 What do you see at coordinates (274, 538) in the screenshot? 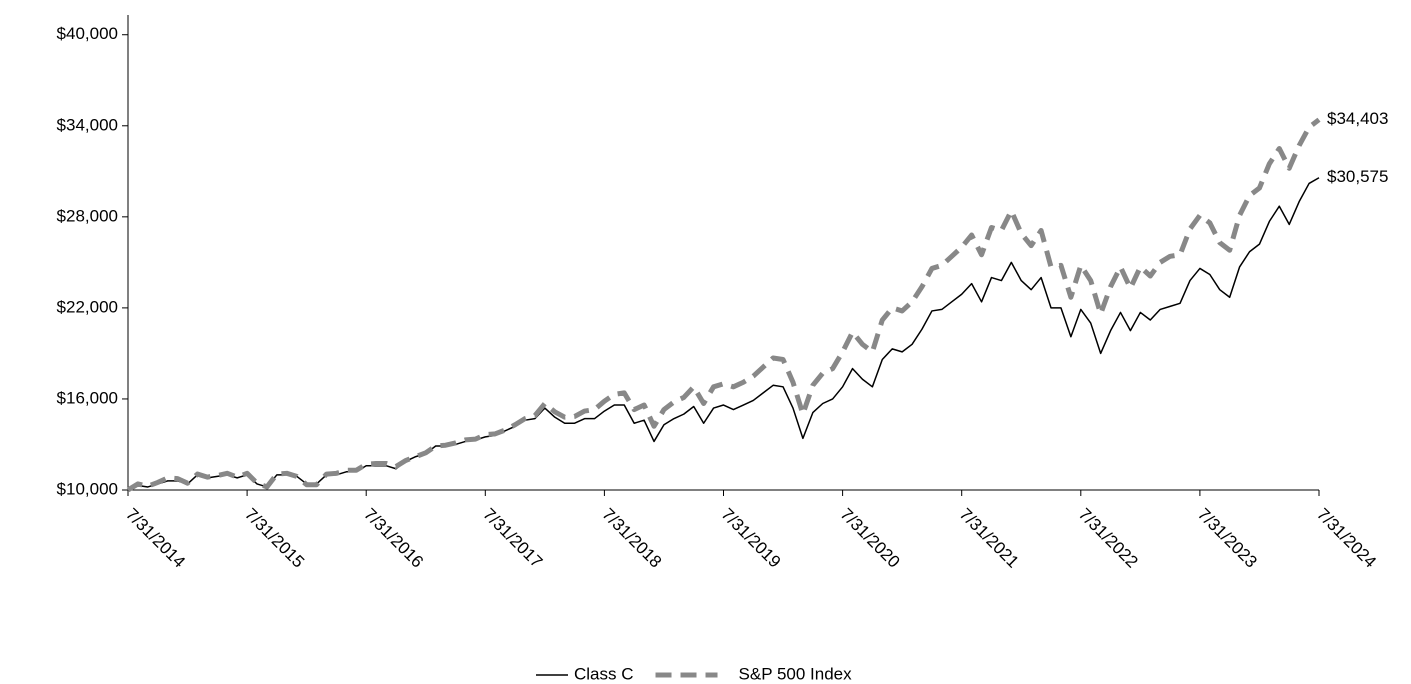
I see `x-tick-label: 7/31/2015` at bounding box center [274, 538].